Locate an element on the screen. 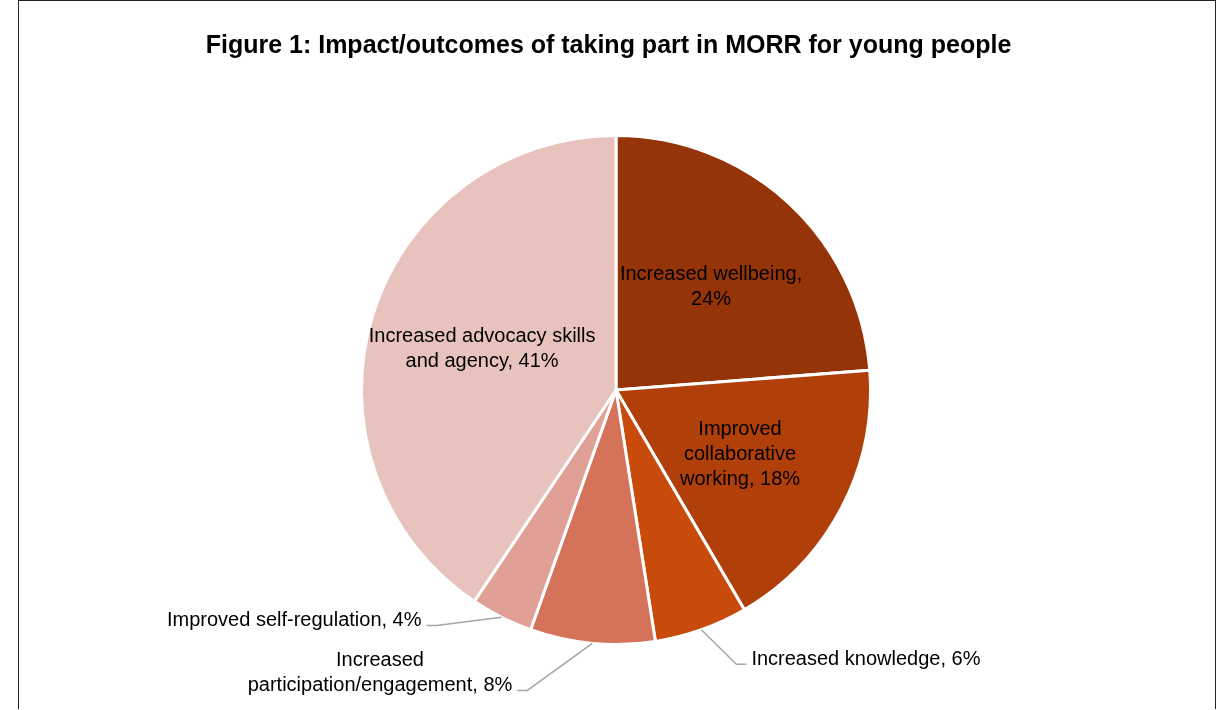 The width and height of the screenshot is (1217, 710). data-label: Improved self-regulation, 4% is located at coordinates (294, 619).